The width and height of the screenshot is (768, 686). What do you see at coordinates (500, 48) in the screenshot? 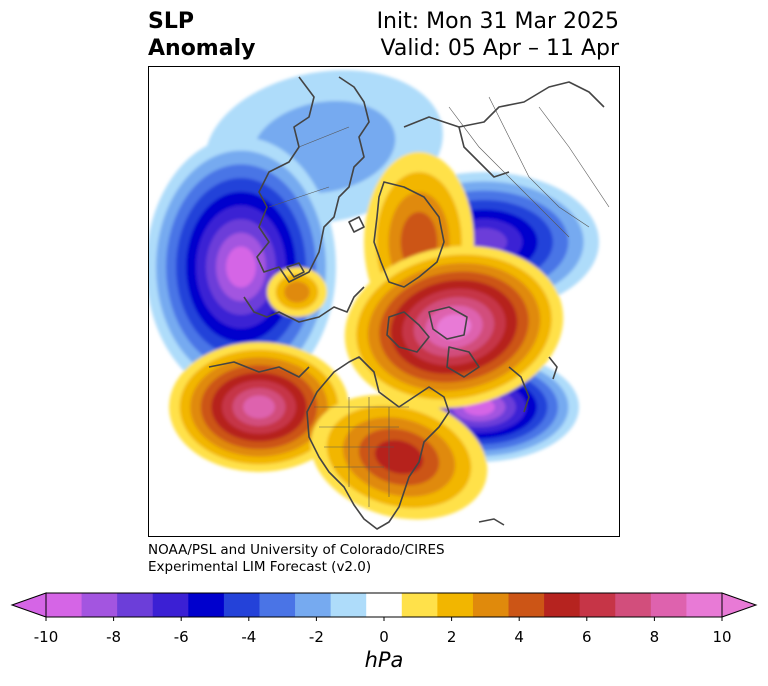
I see `valid-range: Valid: 05 Apr – 11 Apr` at bounding box center [500, 48].